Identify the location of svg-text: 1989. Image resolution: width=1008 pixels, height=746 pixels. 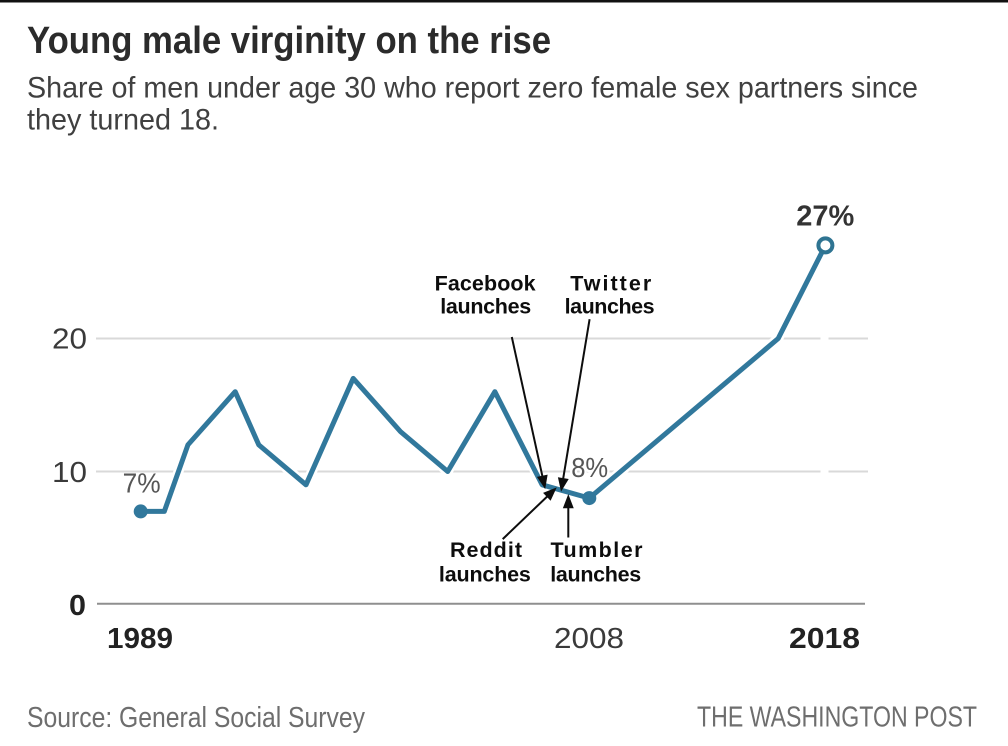
(140, 639).